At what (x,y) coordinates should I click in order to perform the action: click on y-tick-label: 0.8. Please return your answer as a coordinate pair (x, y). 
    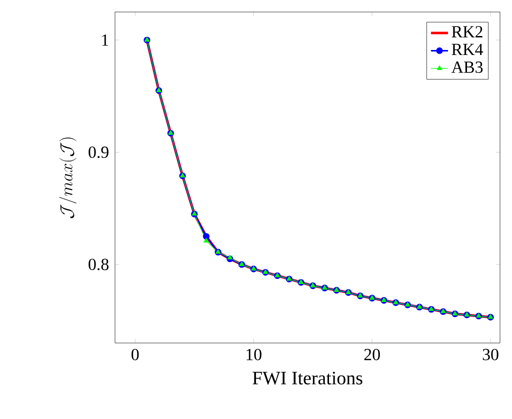
    Looking at the image, I should click on (98, 264).